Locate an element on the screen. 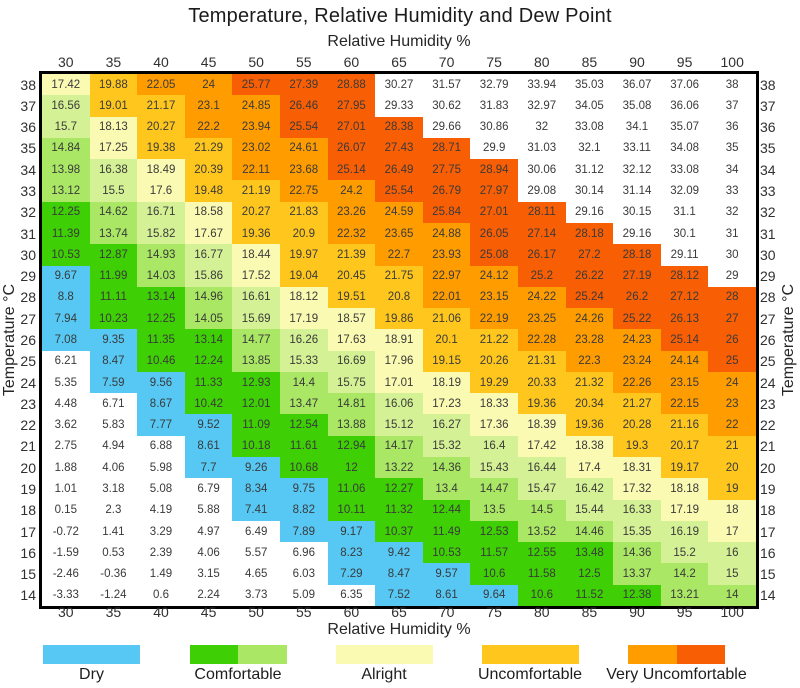  y-axis-ticks-right-tick: 31 is located at coordinates (768, 233).